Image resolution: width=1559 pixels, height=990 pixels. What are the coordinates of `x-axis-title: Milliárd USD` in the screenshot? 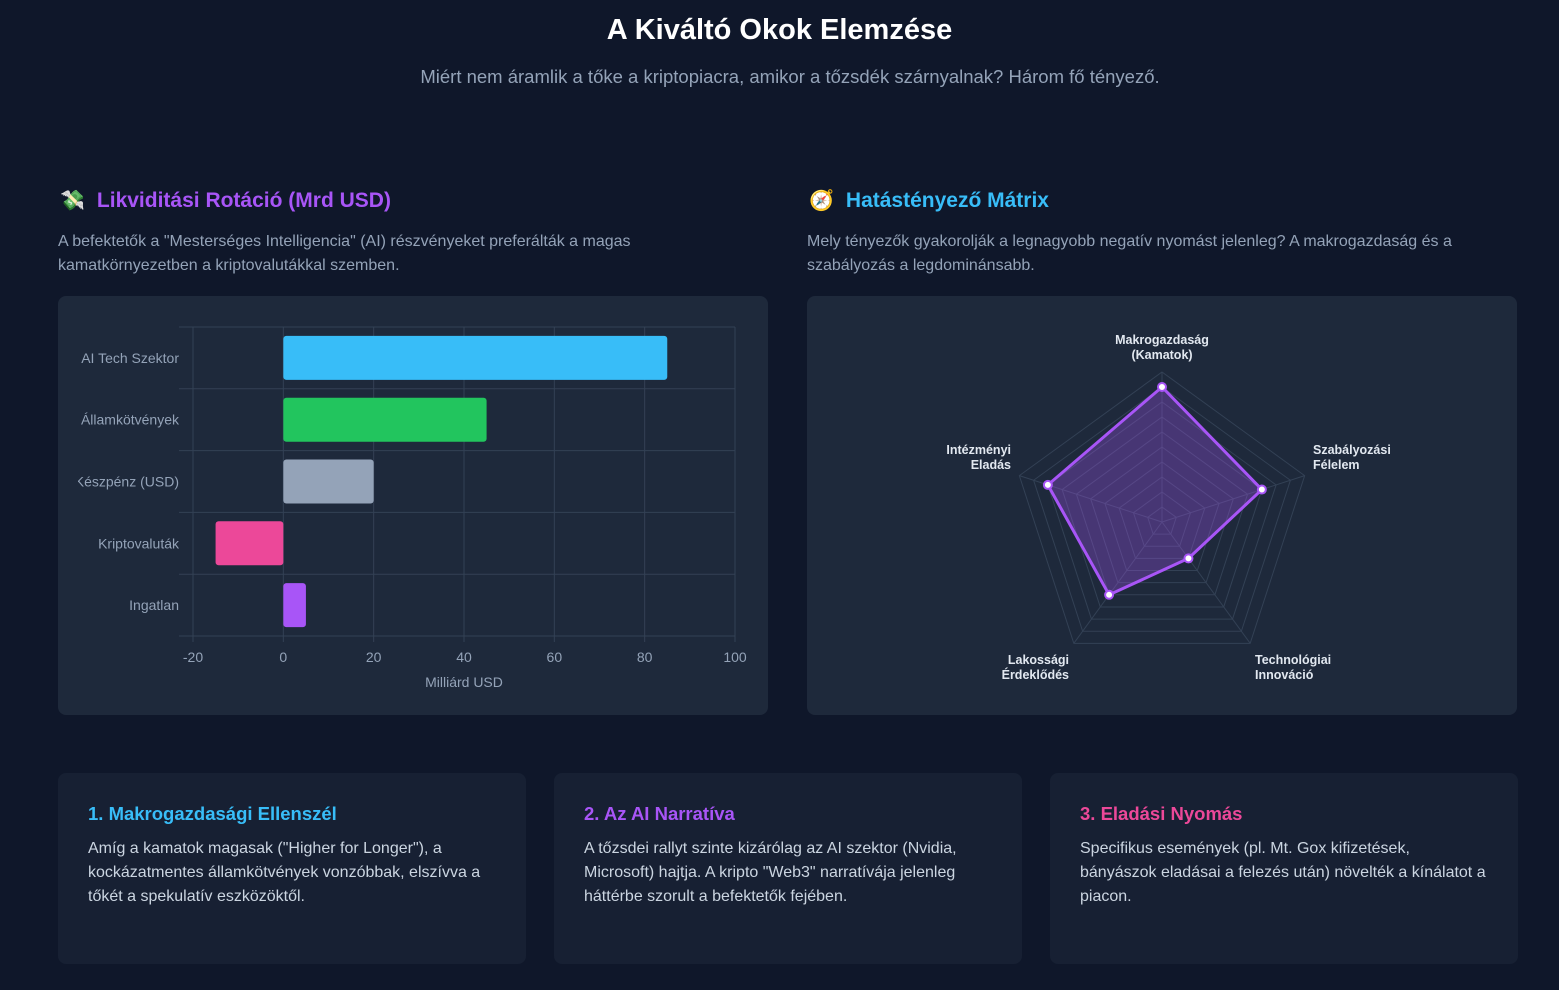 It's located at (464, 682).